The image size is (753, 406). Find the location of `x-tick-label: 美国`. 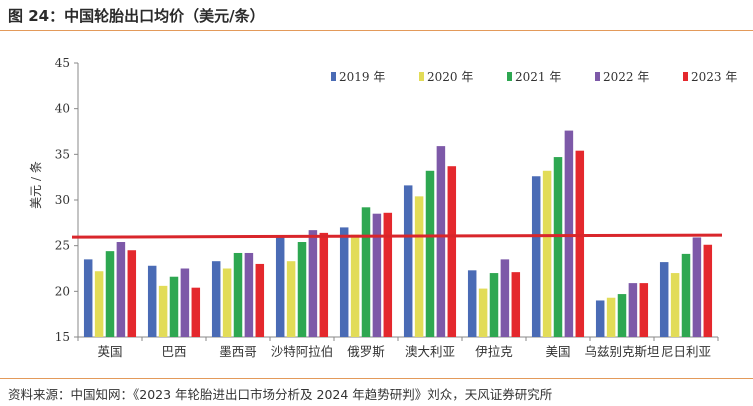

x-tick-label: 美国 is located at coordinates (557, 351).